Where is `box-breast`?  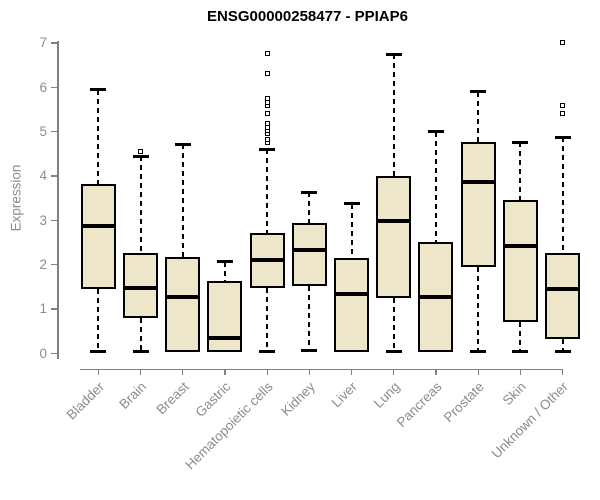
box-breast is located at coordinates (183, 304).